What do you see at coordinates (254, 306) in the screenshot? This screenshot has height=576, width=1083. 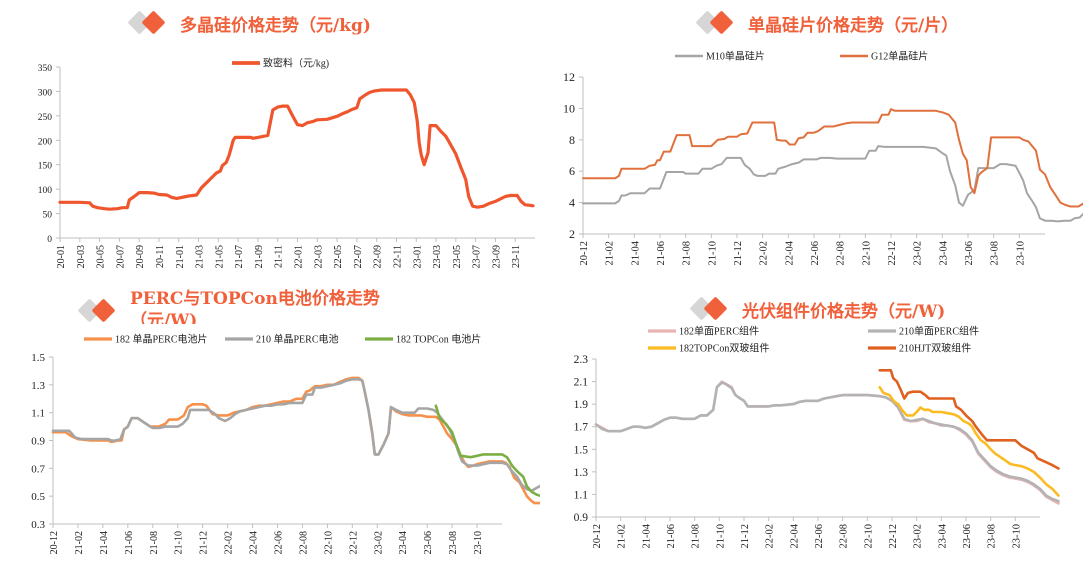 I see `chart-title-cell: PERC与TOPCon电池价格走势（元/W)` at bounding box center [254, 306].